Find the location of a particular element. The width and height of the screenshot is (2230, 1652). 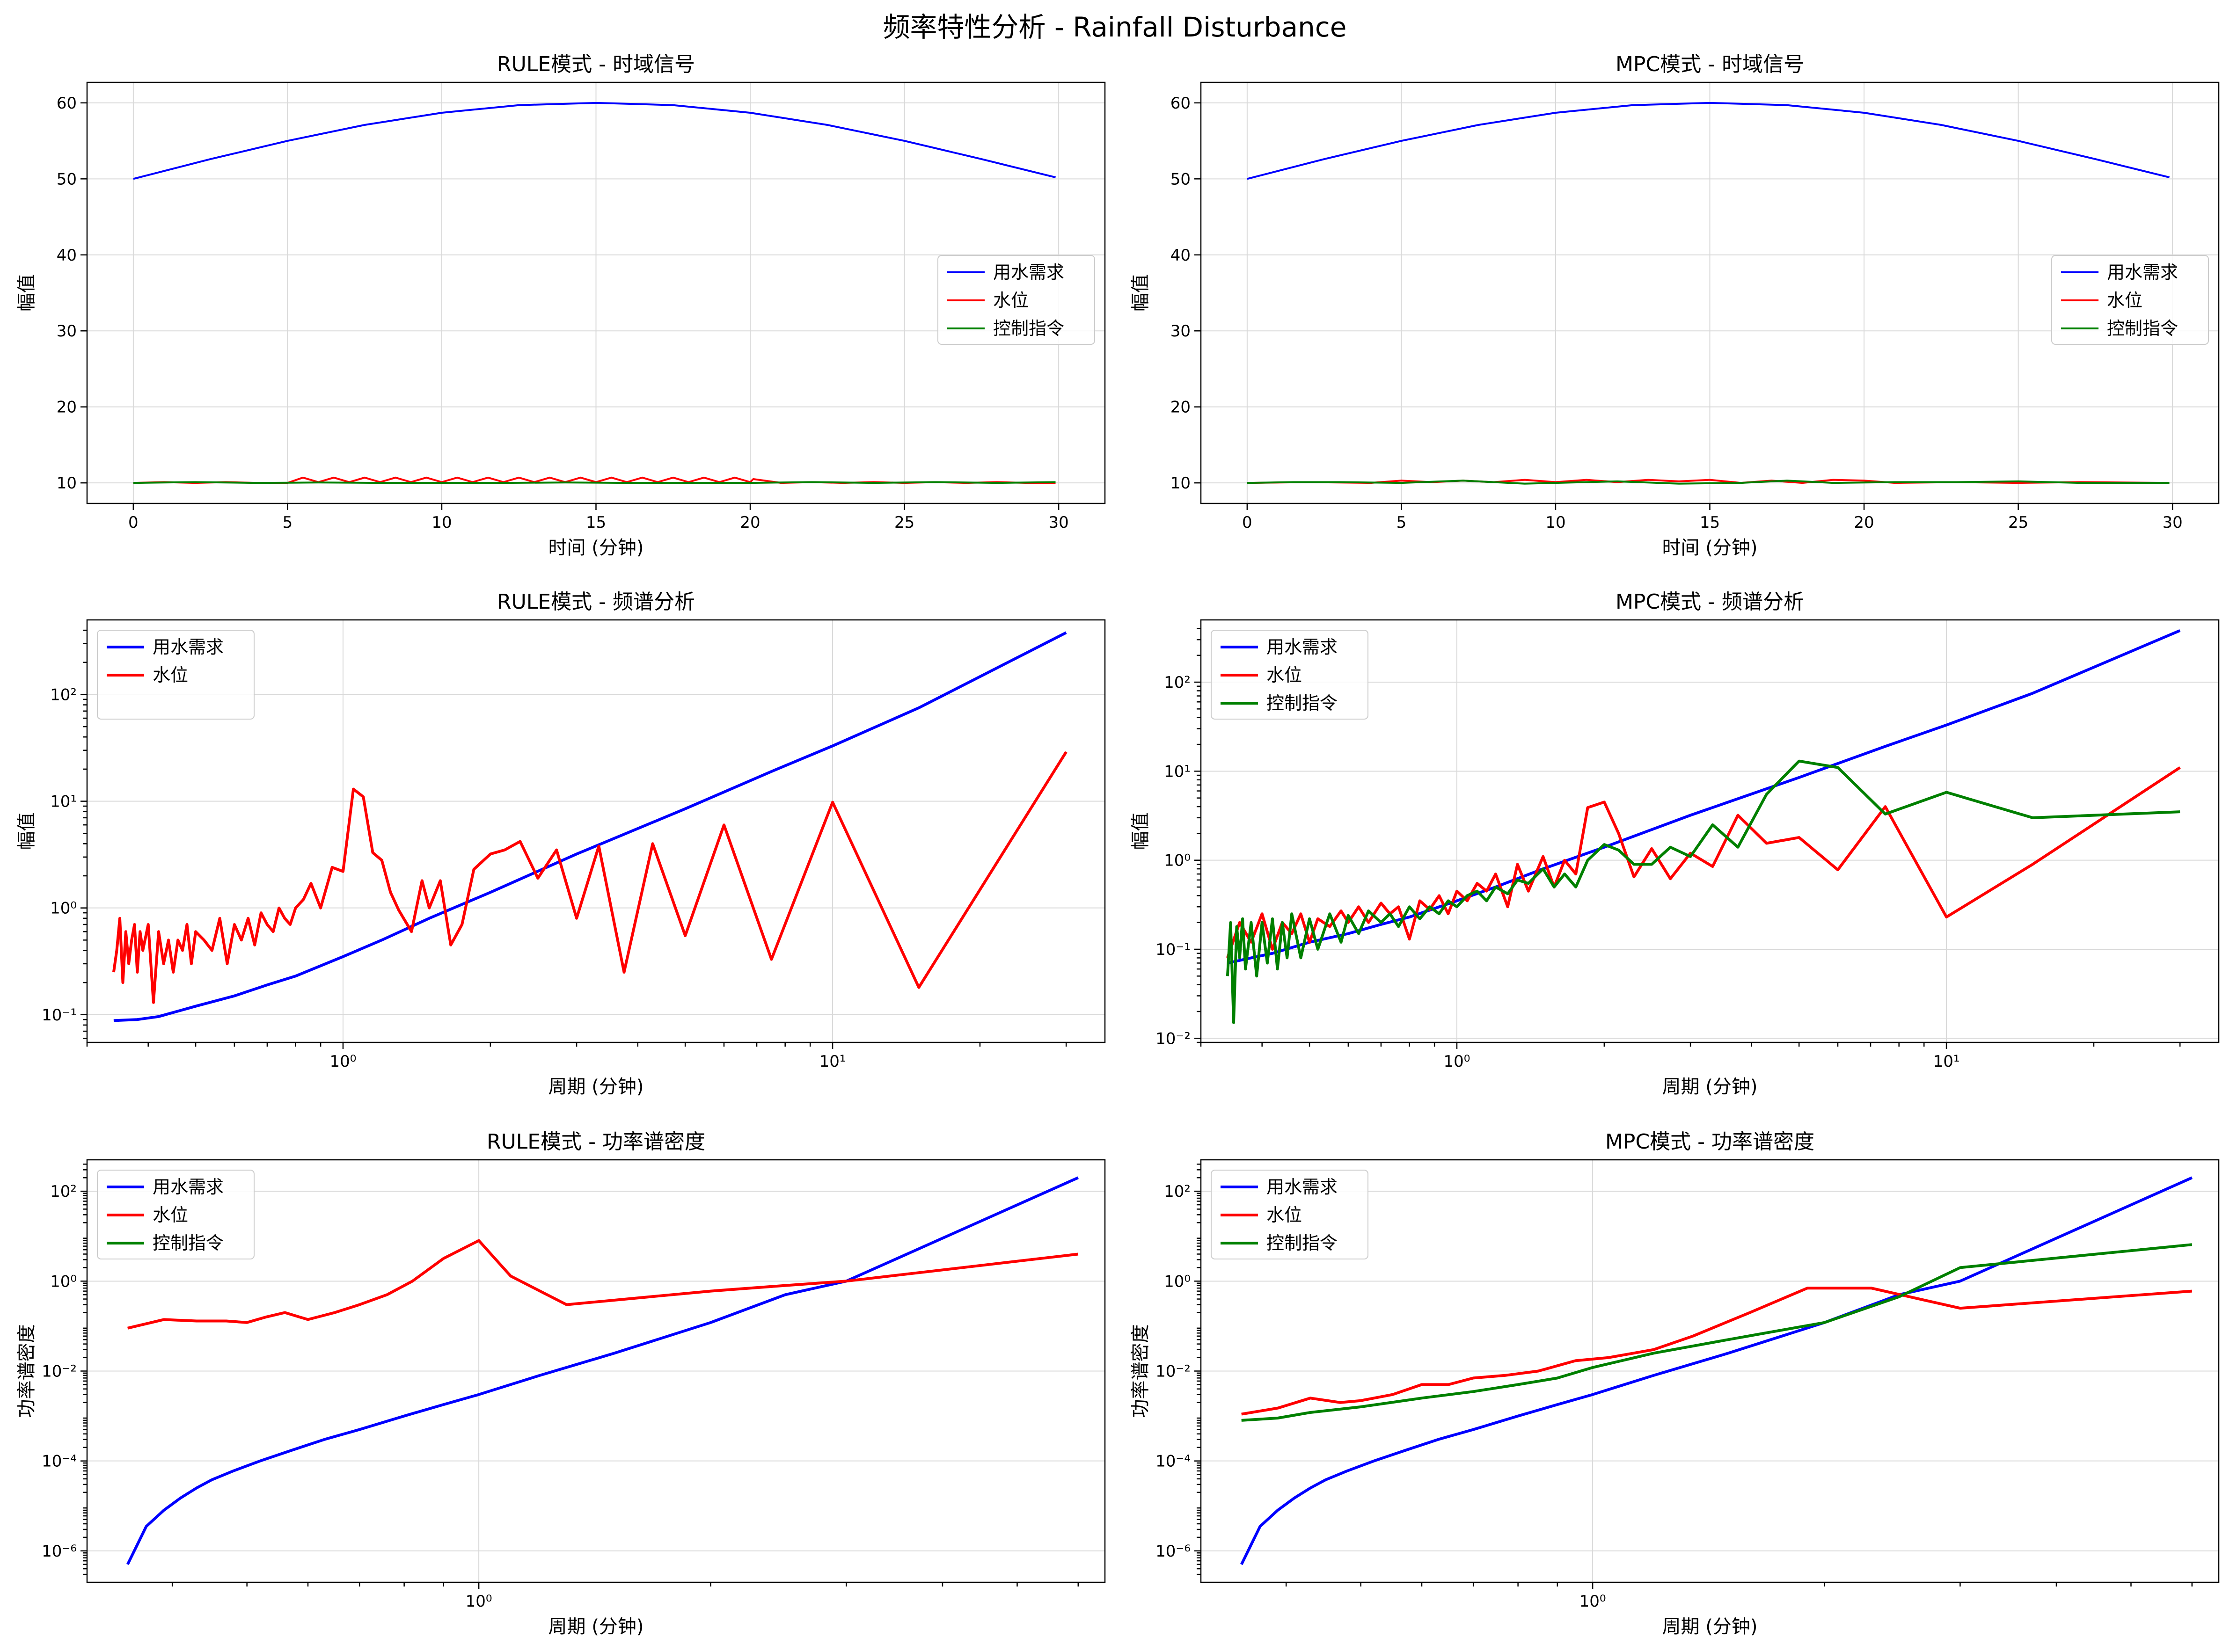

x-tick-label: 10 is located at coordinates (442, 523).